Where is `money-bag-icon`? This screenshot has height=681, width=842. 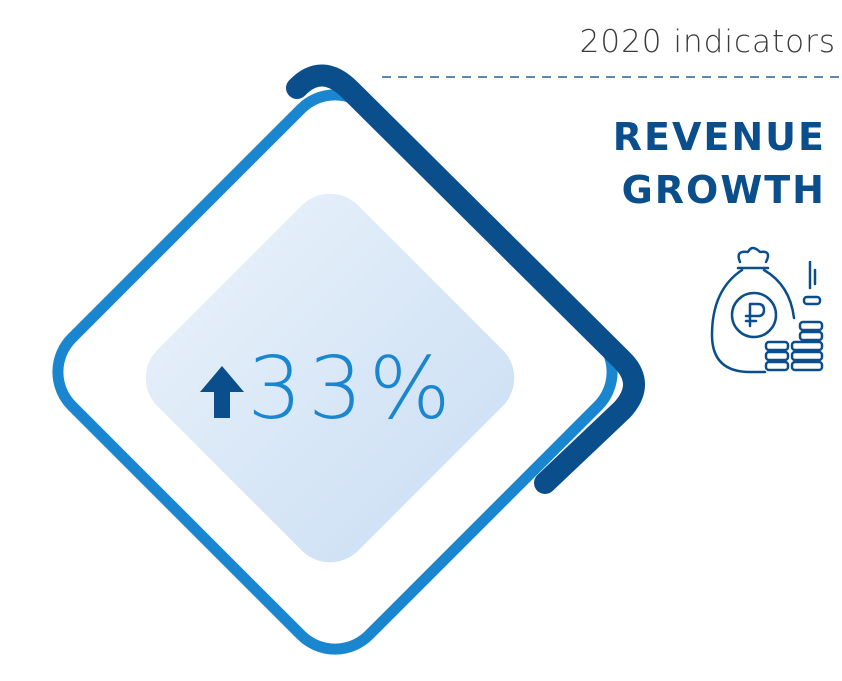 money-bag-icon is located at coordinates (767, 310).